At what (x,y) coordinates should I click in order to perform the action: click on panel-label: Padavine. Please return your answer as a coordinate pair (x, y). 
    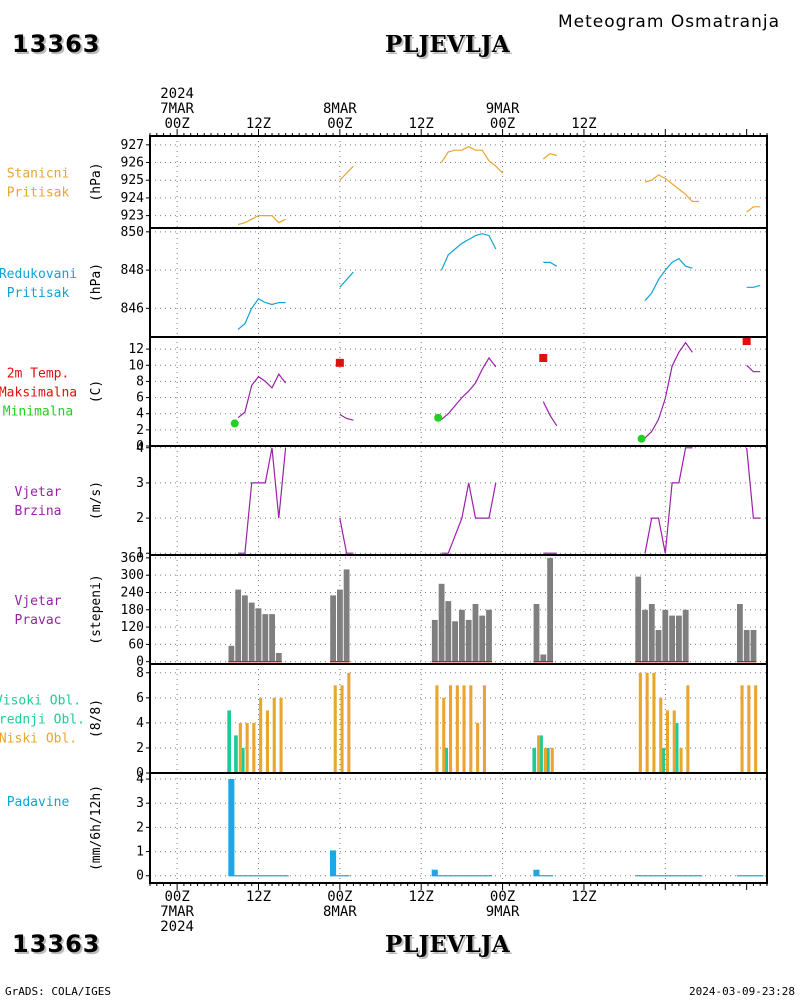
    Looking at the image, I should click on (38, 802).